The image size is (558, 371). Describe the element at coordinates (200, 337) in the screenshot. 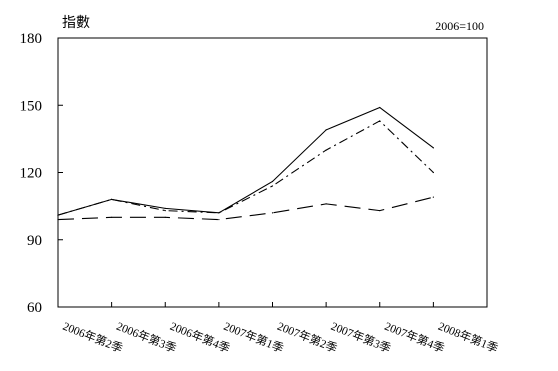

I see `x-tick-label-2: 2006年第4季` at that location.